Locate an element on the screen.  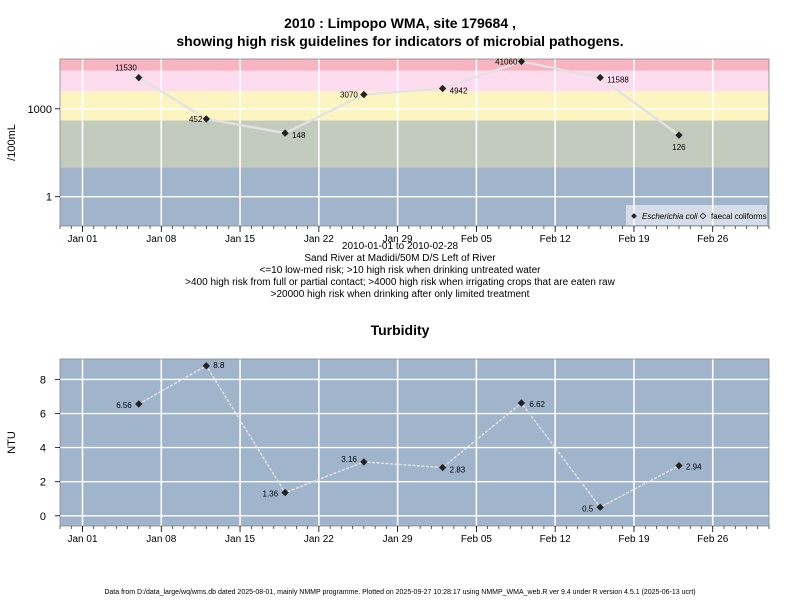
microbial-x-tick-label: Jan 01 is located at coordinates (82, 239).